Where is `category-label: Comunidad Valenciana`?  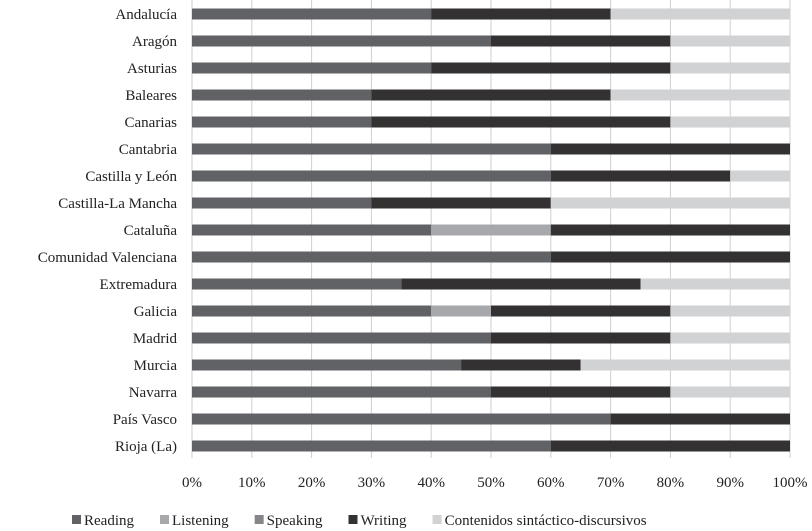 category-label: Comunidad Valenciana is located at coordinates (108, 258).